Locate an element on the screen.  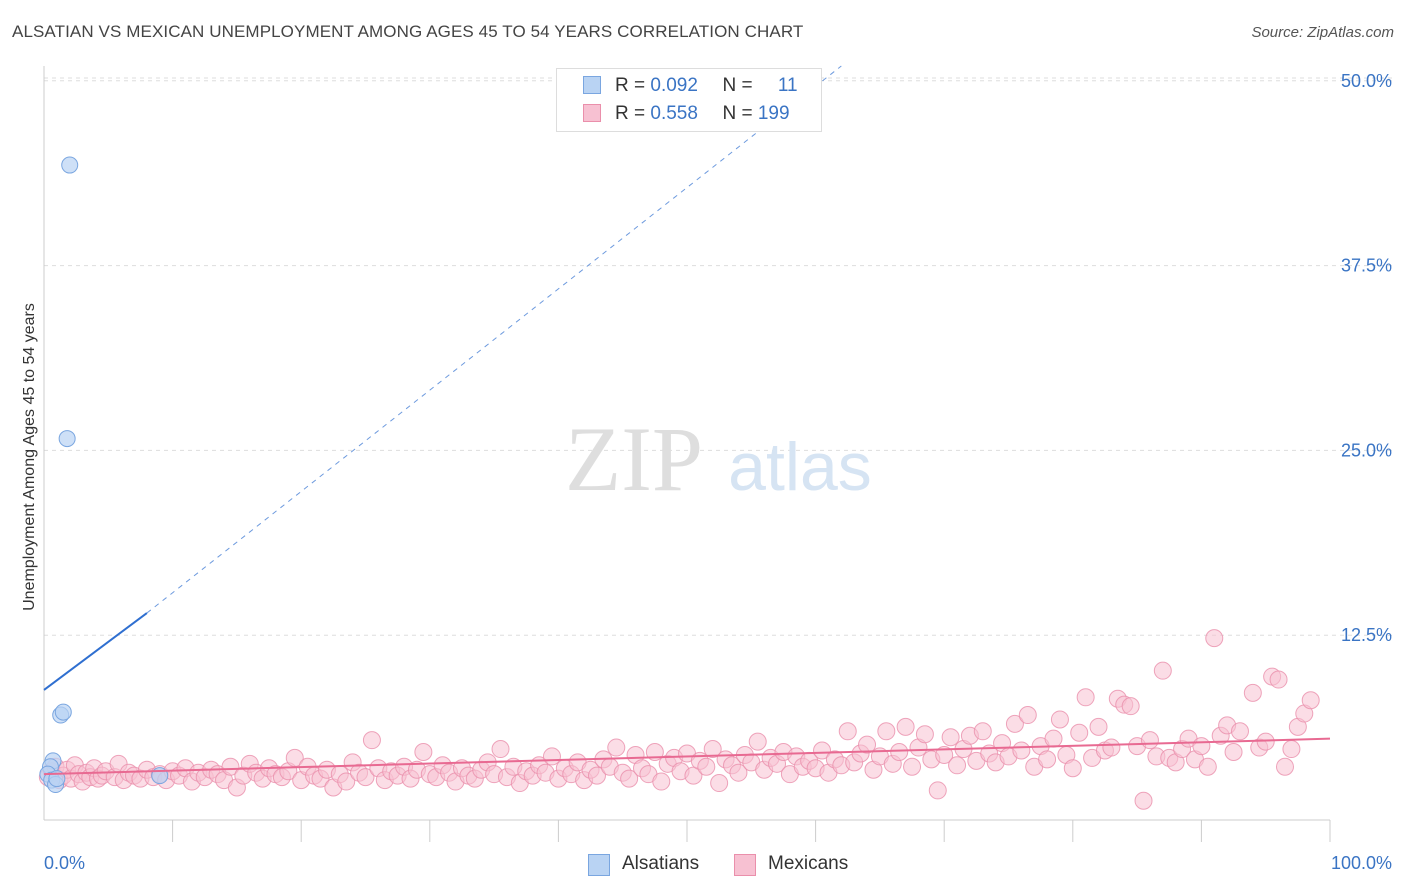
alsatians-points is located at coordinates (104, 475).